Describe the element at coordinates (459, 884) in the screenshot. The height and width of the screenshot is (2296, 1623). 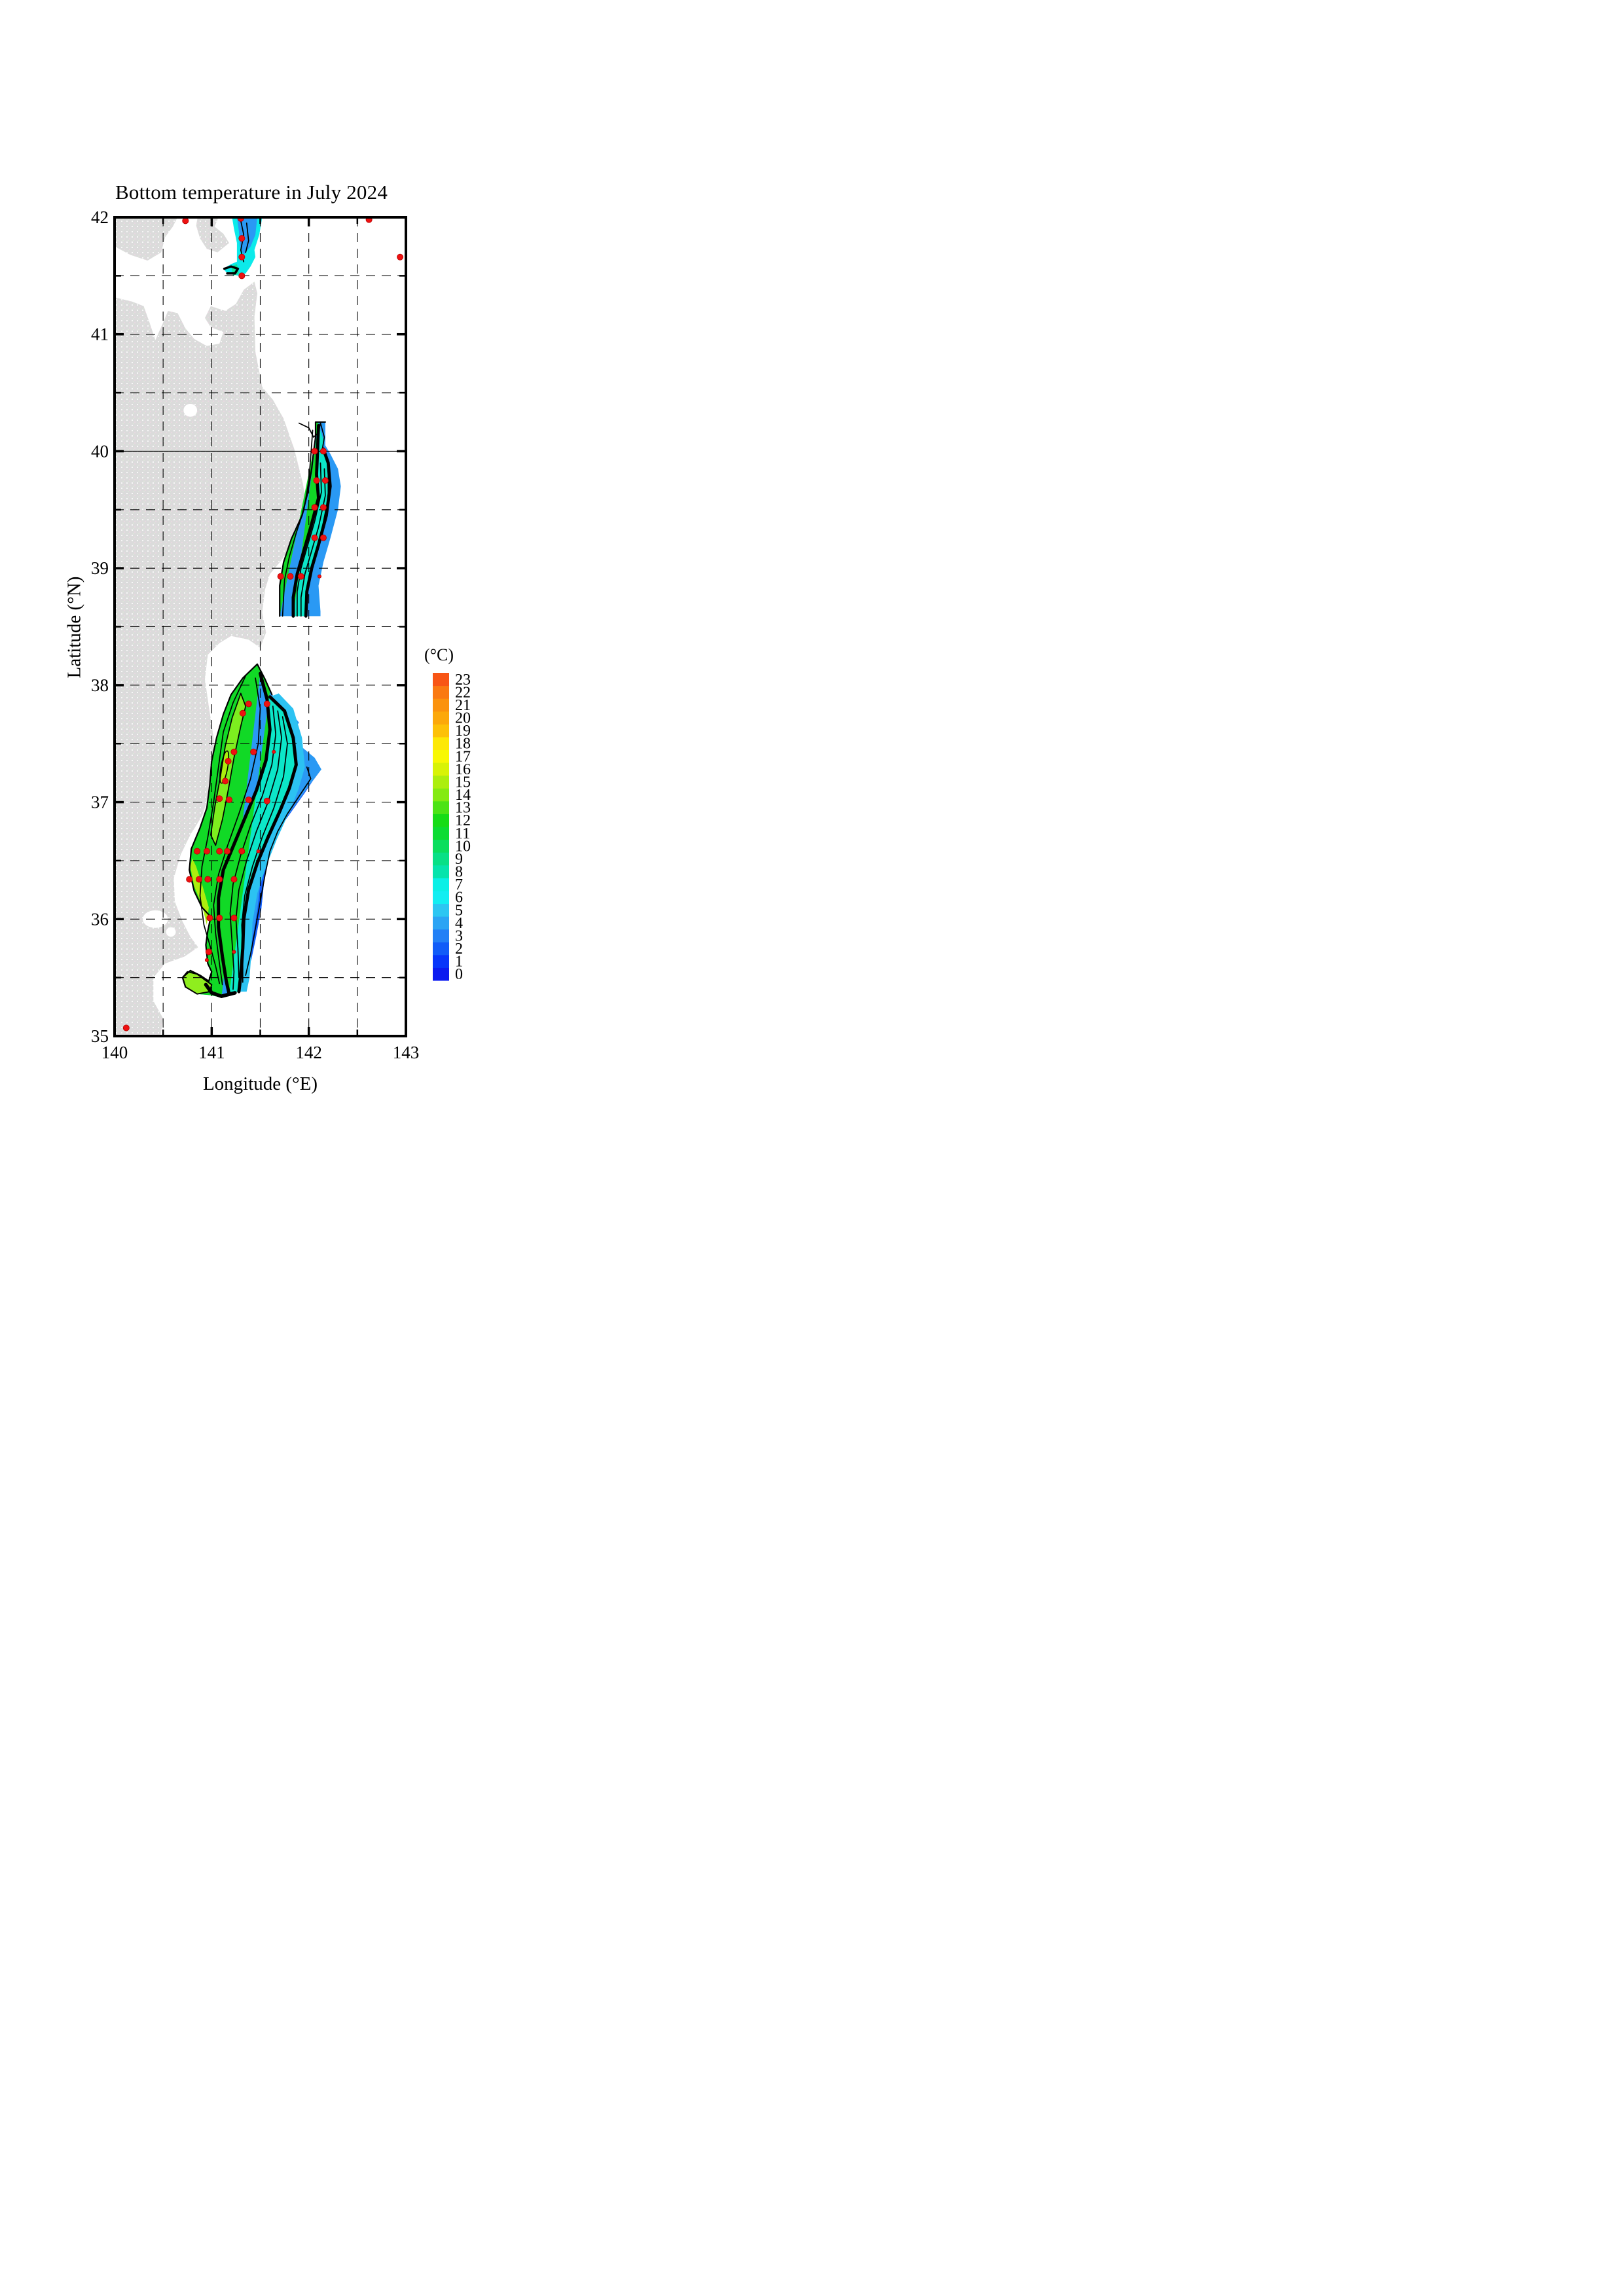
I see `colorbar-tick-label: 7` at that location.